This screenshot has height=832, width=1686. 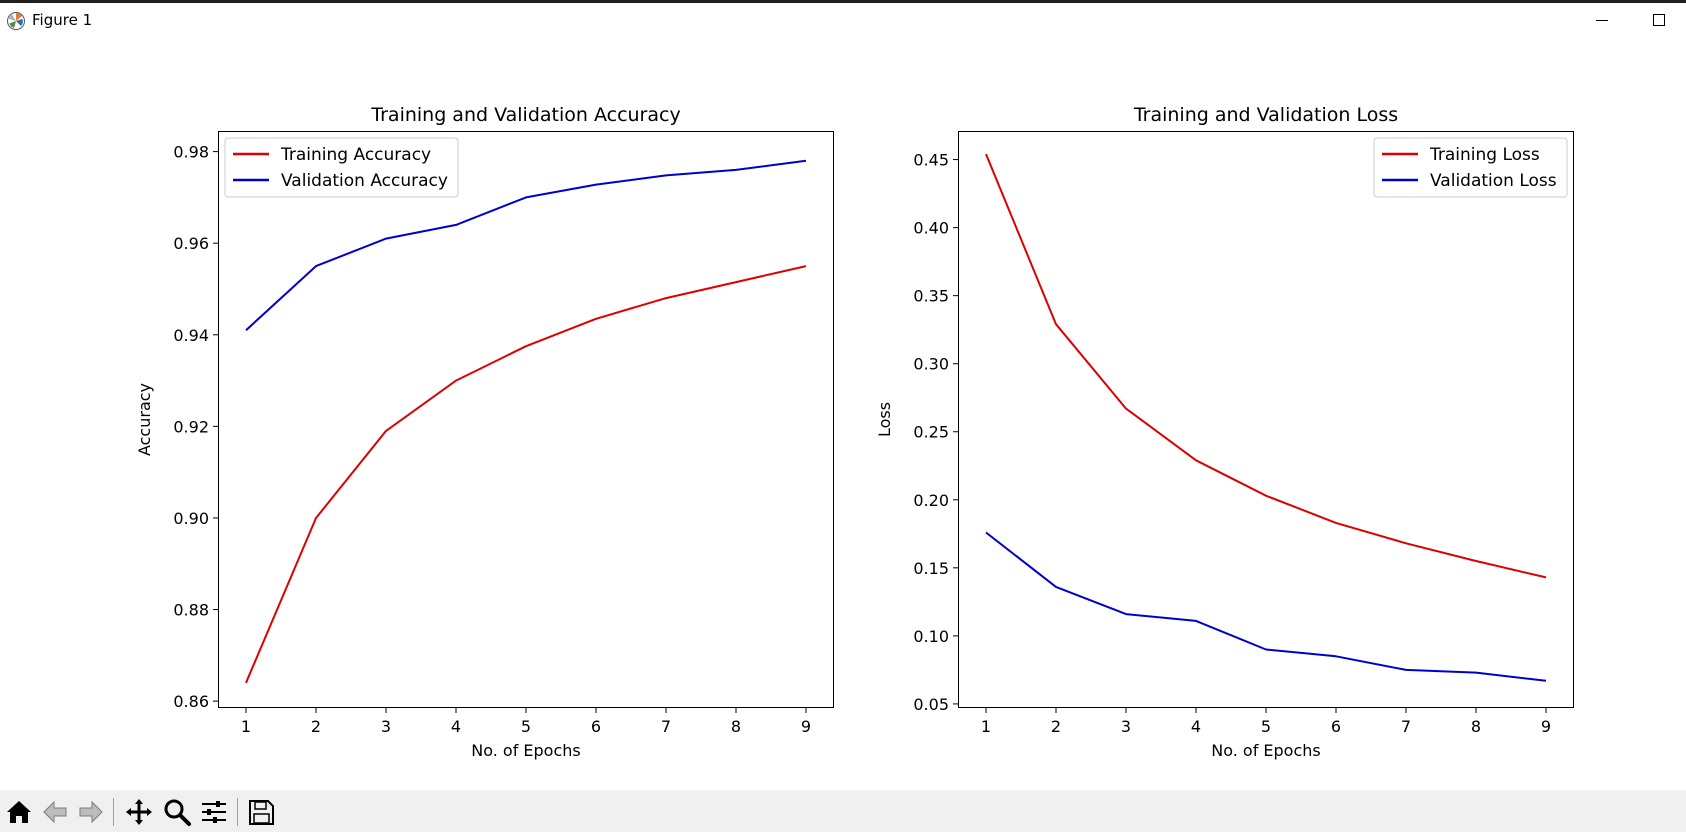 I want to click on y-axis-label: Accuracy, so click(x=144, y=419).